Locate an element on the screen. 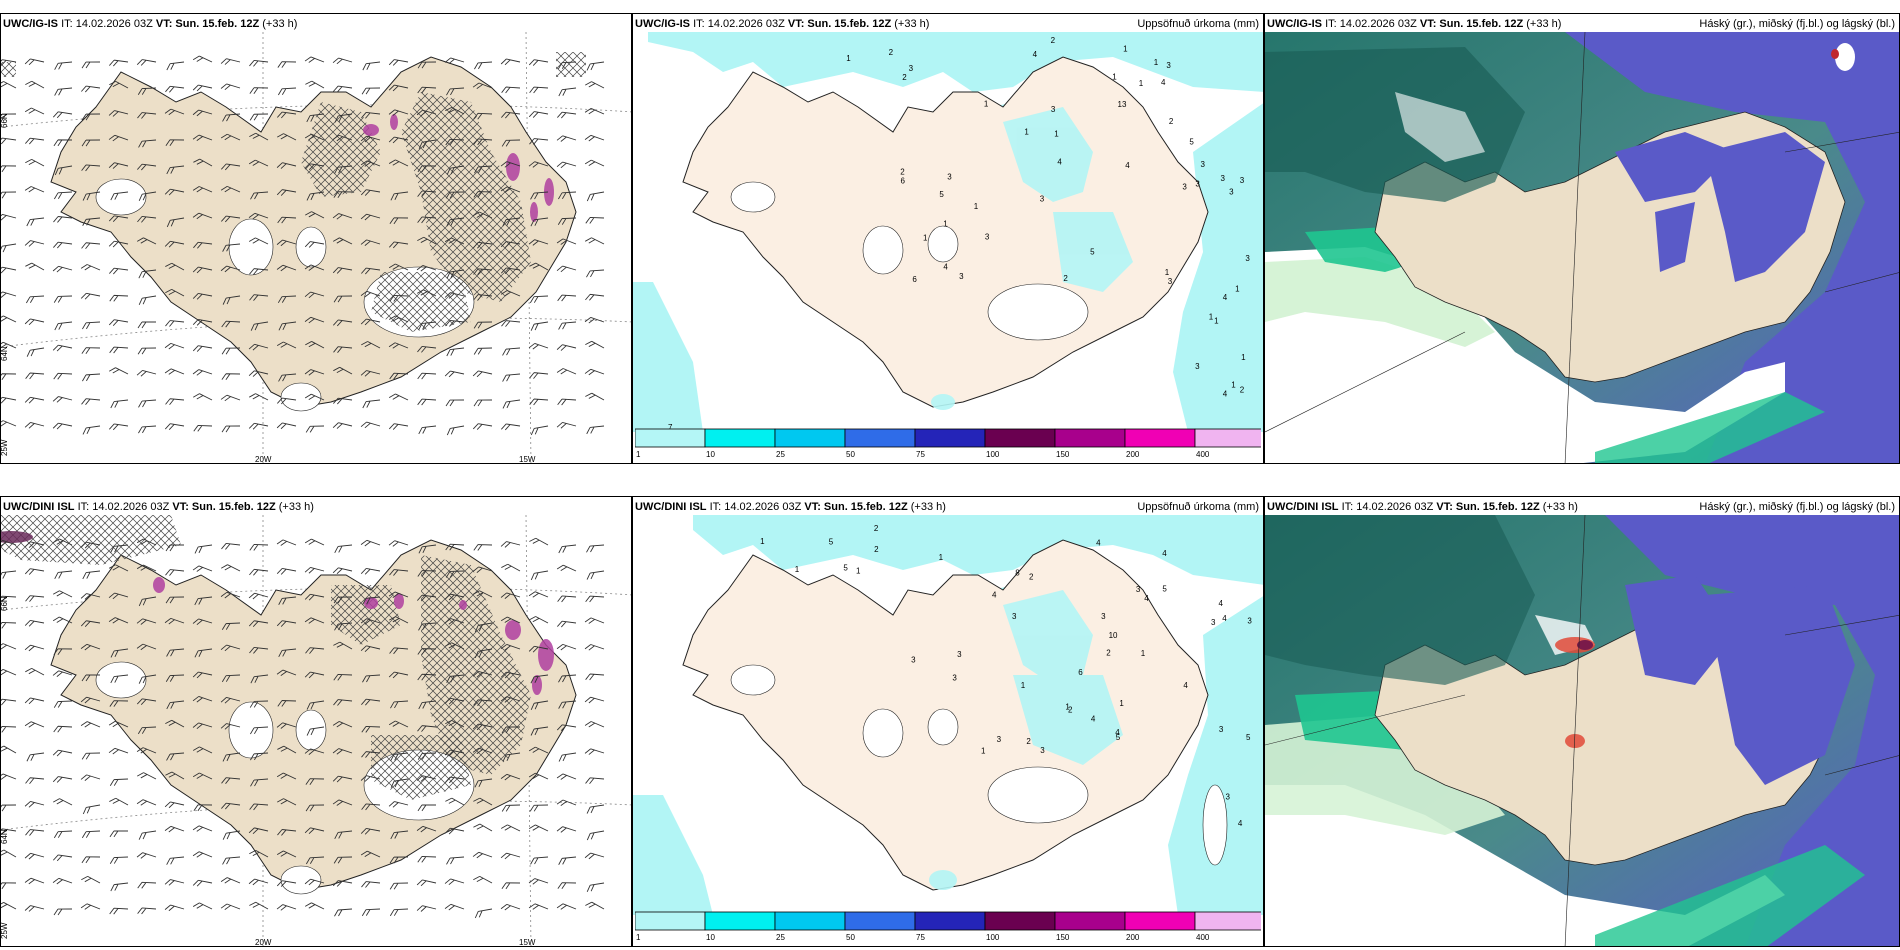 The height and width of the screenshot is (950, 1900). lon-label-15: 15W is located at coordinates (527, 459).